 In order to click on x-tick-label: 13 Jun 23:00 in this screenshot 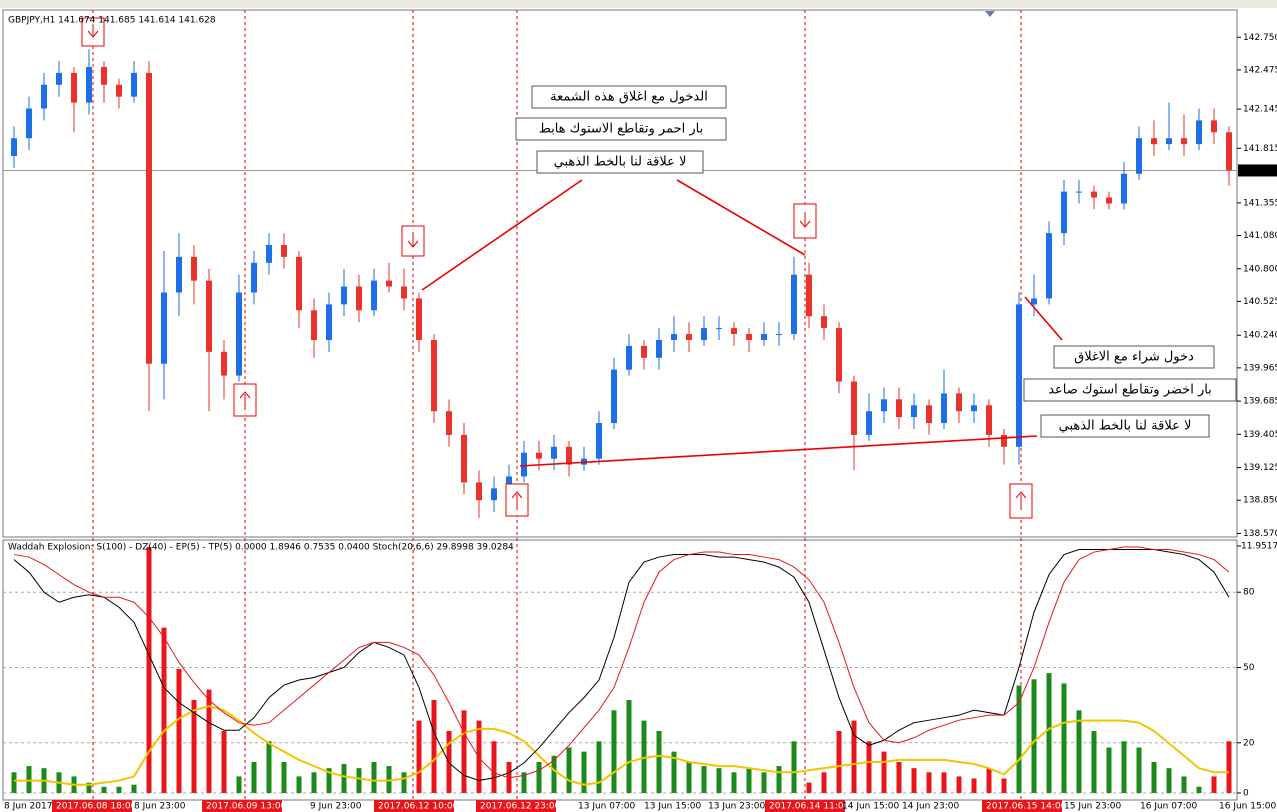, I will do `click(736, 807)`.